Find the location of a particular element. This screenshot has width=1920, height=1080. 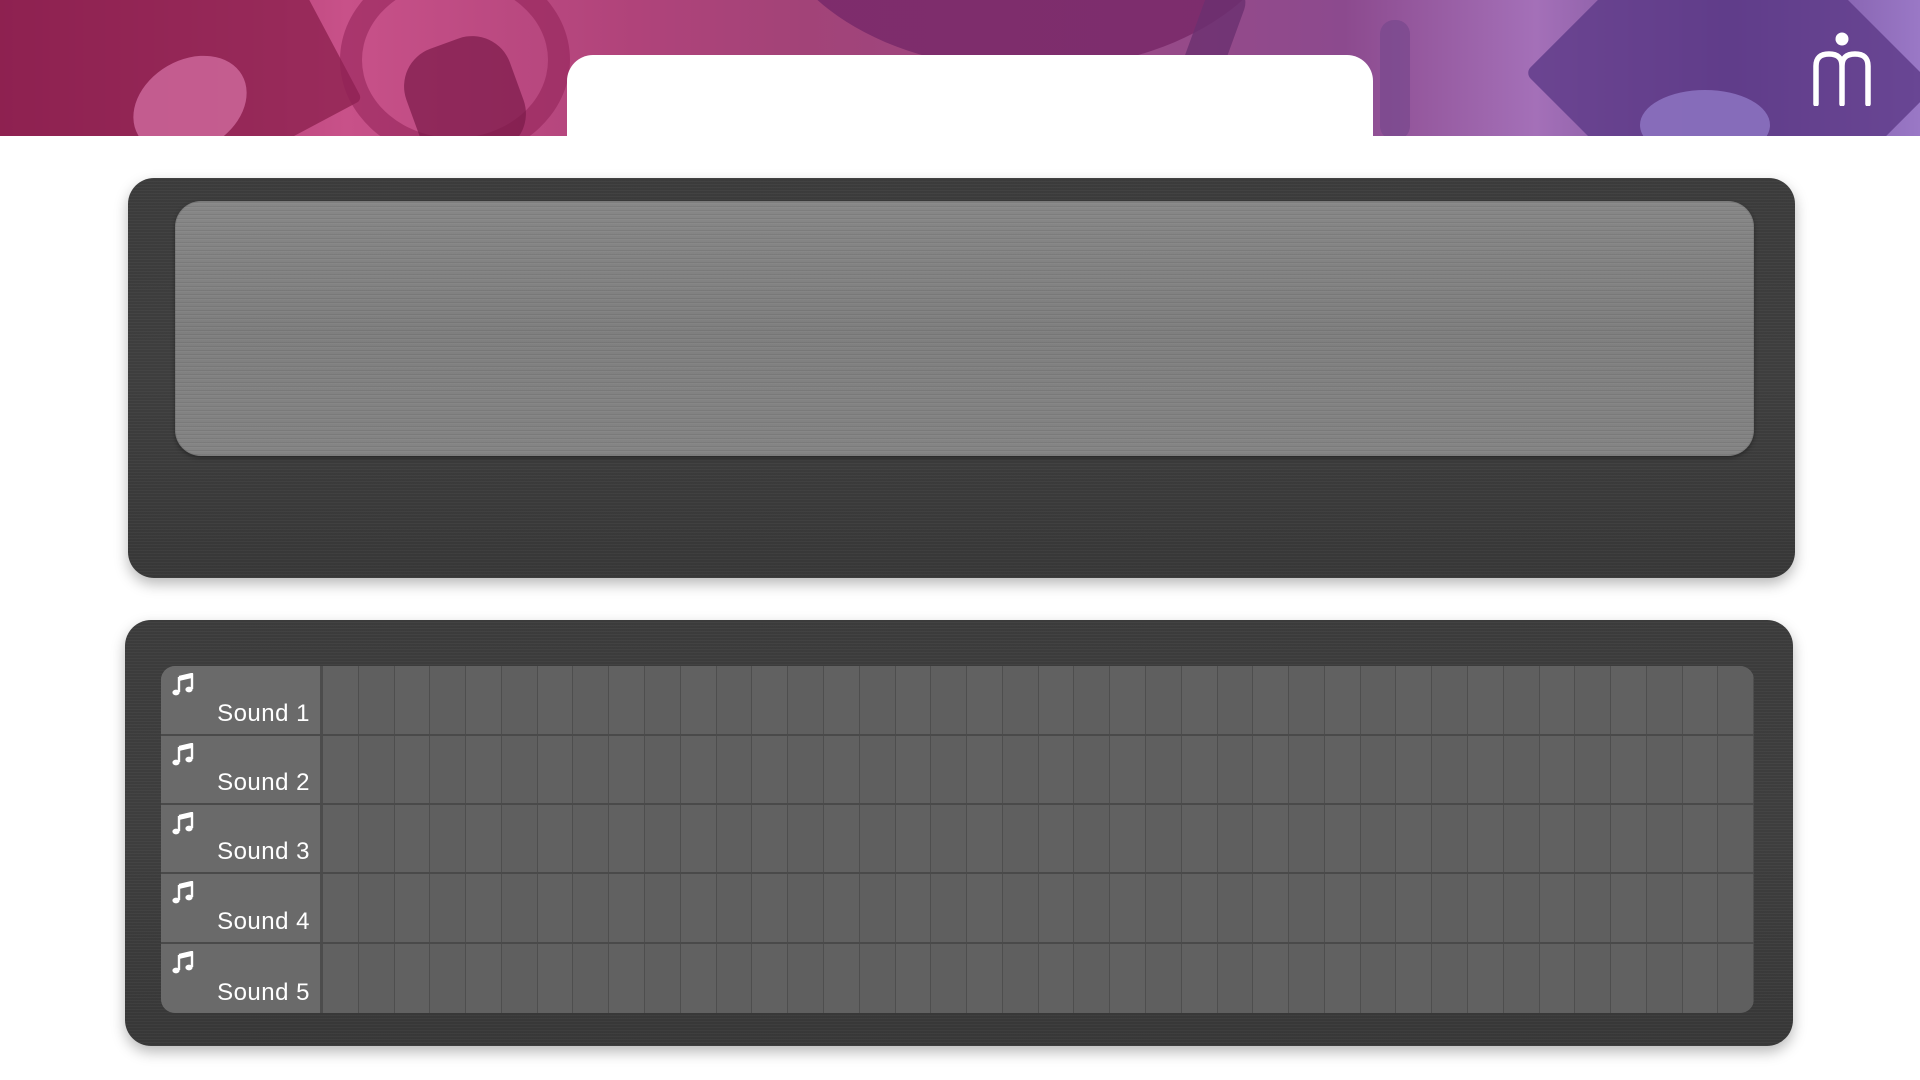

track-label-cell: Sound 5 is located at coordinates (242, 978).